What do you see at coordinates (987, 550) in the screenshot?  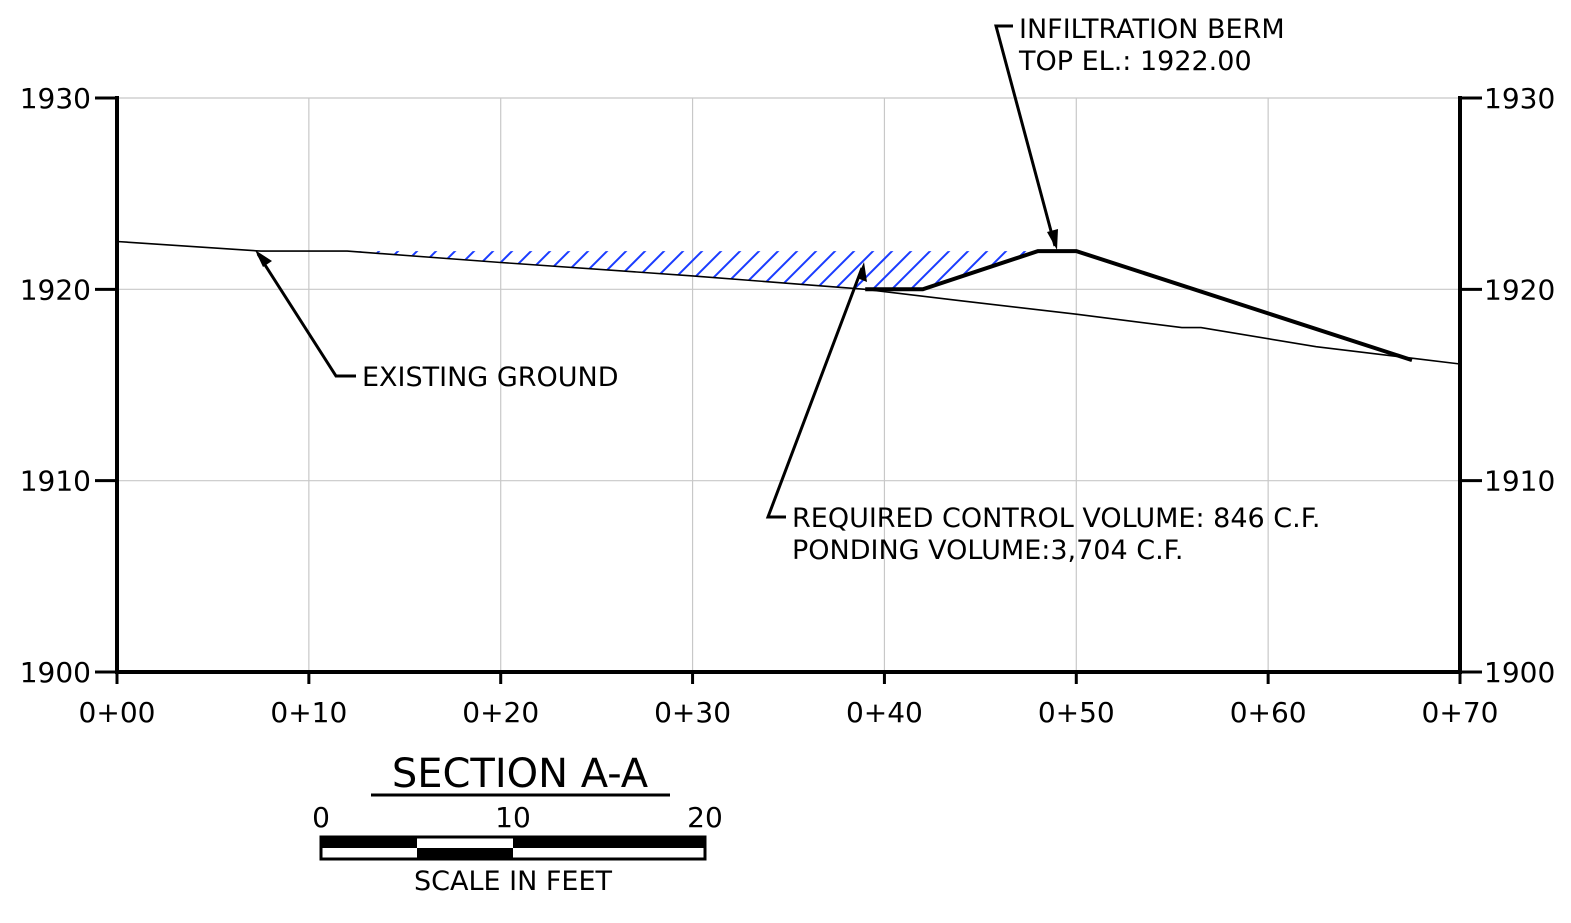 I see `ponding-volume-label: PONDING VOLUME:3,704 C.F.` at bounding box center [987, 550].